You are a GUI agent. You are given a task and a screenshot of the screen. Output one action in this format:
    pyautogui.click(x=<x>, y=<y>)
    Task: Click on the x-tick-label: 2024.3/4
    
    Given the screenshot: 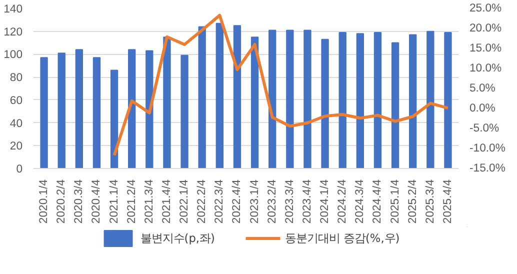 What is the action you would take?
    pyautogui.click(x=360, y=201)
    